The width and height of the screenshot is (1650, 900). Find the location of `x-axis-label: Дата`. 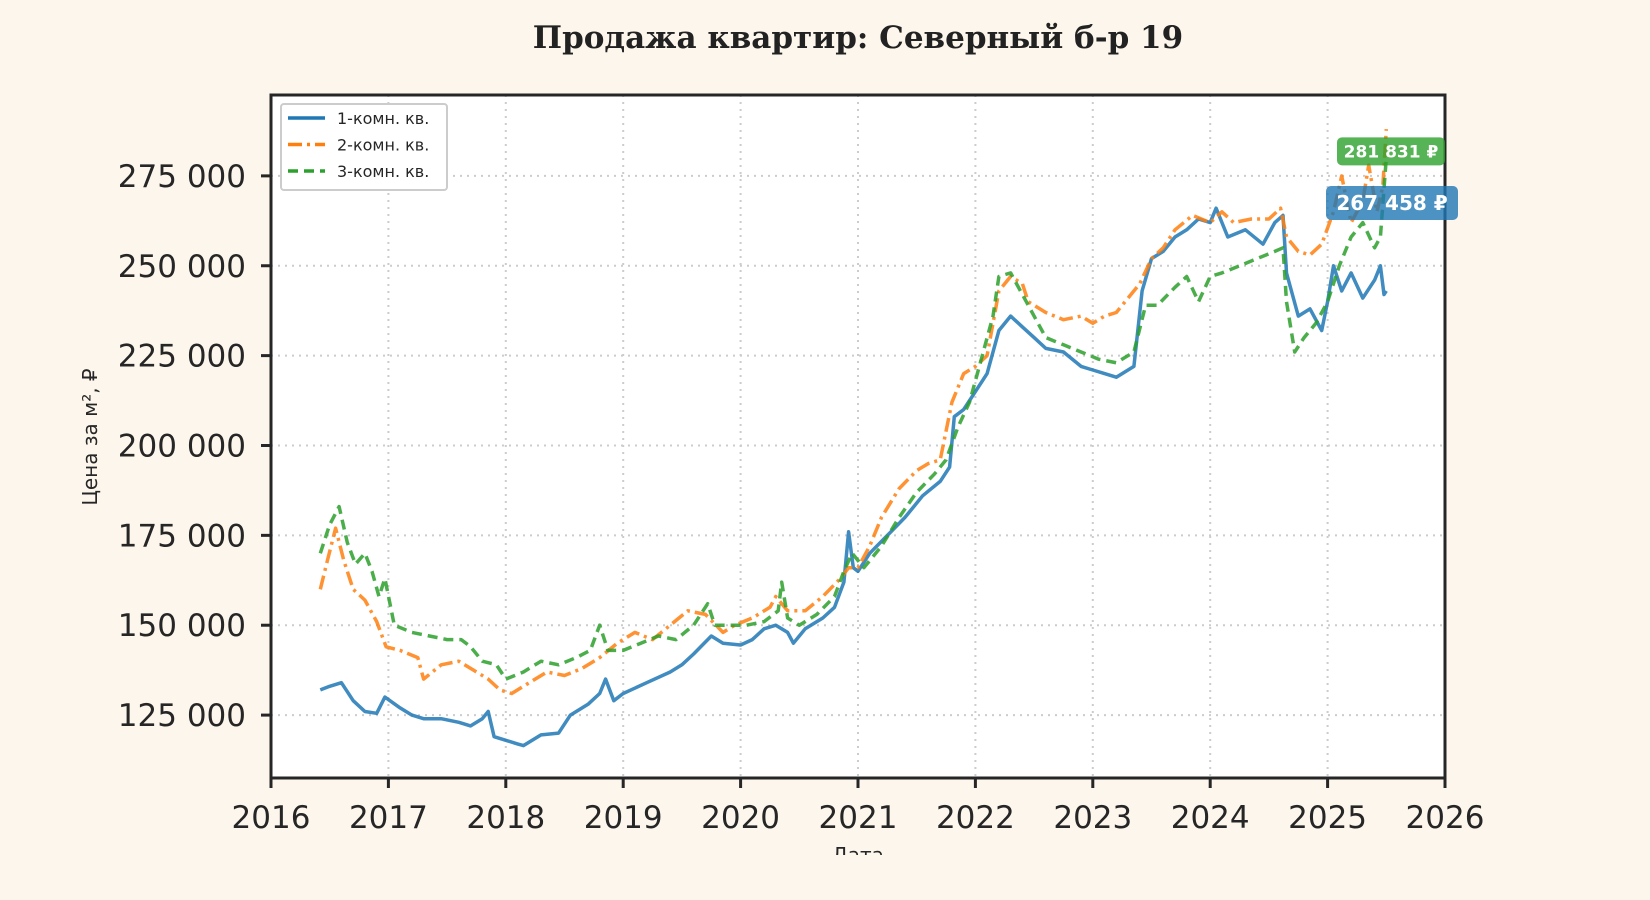

x-axis-label: Дата is located at coordinates (858, 849).